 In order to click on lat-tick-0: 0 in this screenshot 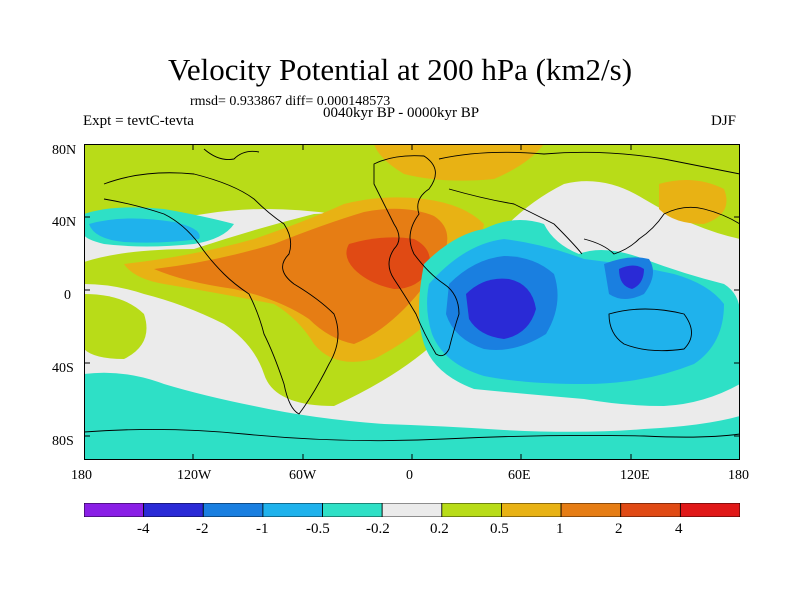, I will do `click(67, 295)`.